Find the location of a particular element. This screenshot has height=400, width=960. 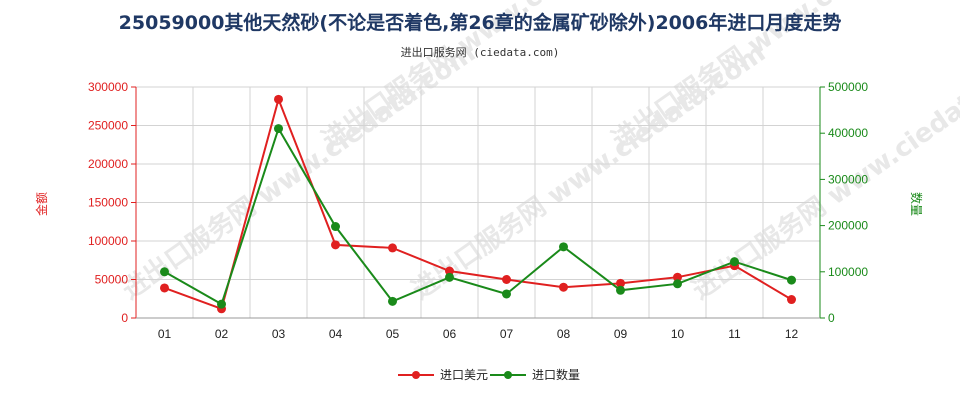

x-tick-label: 04 is located at coordinates (336, 334).